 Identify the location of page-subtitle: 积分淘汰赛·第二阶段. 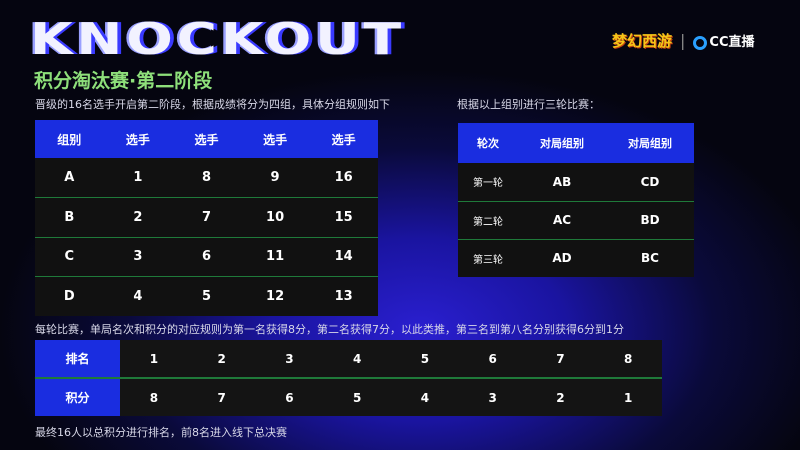
(123, 81).